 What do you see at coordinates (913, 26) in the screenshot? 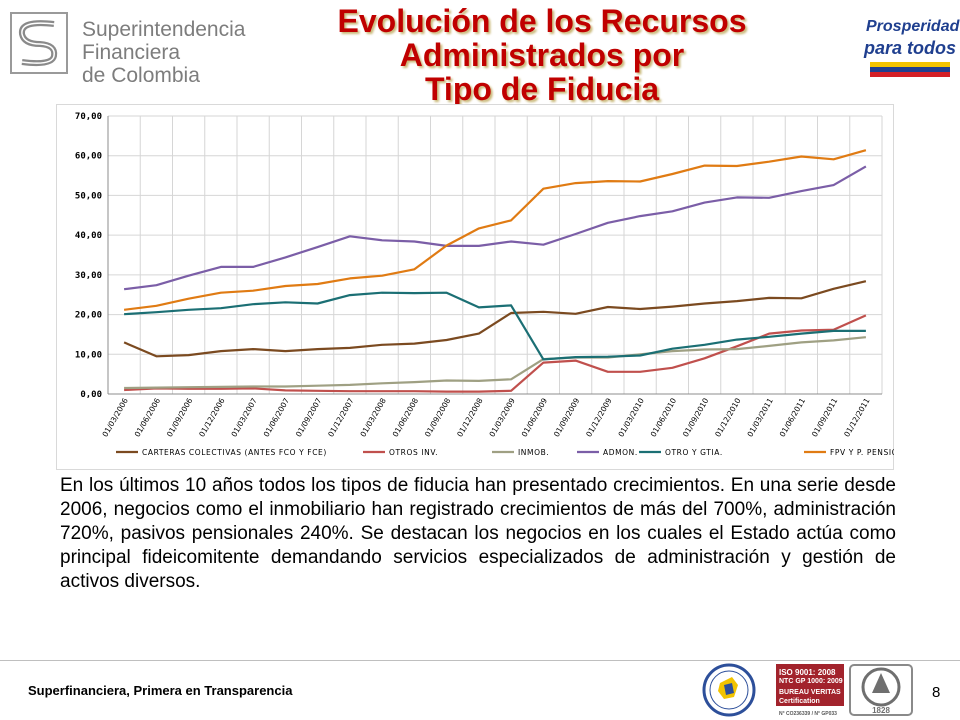
I see `prosperidad-line-1: Prosperidad` at bounding box center [913, 26].